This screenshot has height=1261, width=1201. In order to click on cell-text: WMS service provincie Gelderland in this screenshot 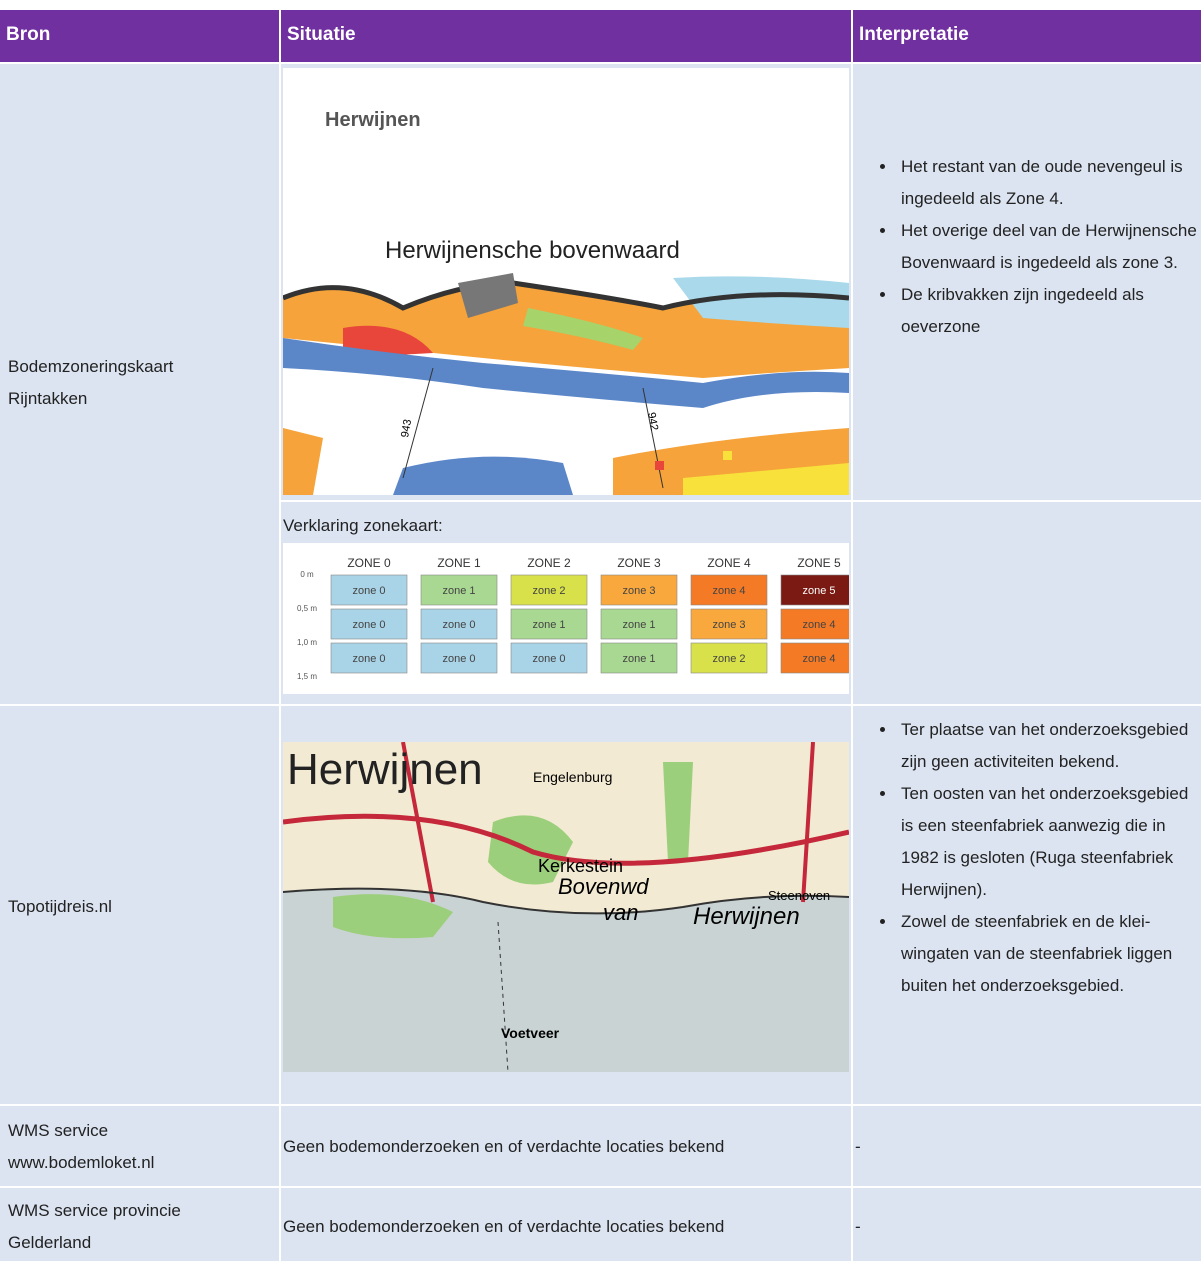, I will do `click(94, 1226)`.